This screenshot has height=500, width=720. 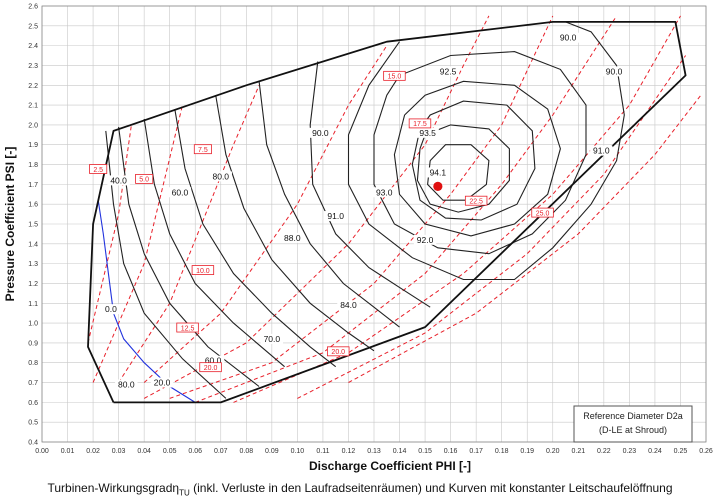 I want to click on x-tick-label: 0.17, so click(x=476, y=451).